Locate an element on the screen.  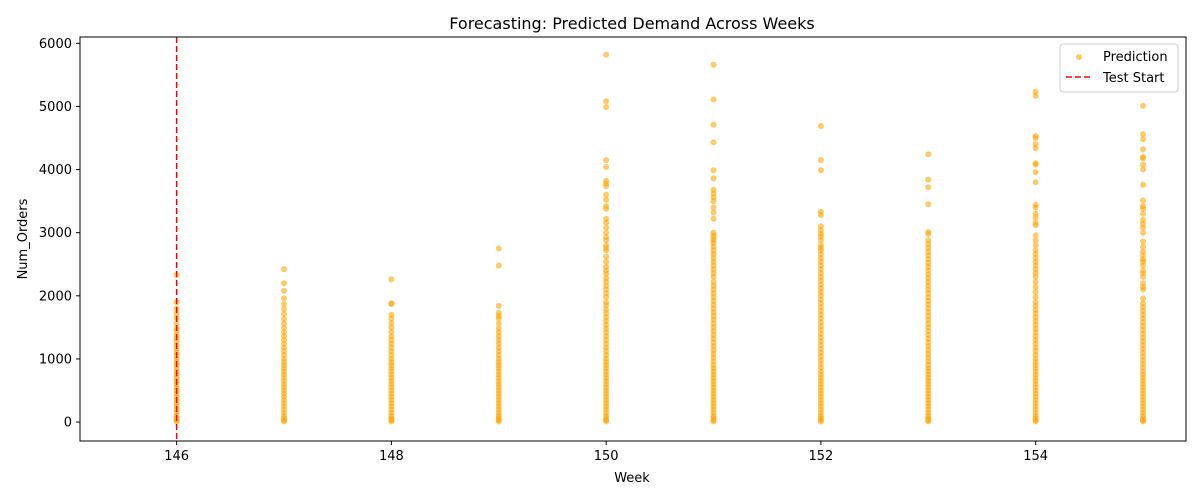
legend-box is located at coordinates (1119, 68).